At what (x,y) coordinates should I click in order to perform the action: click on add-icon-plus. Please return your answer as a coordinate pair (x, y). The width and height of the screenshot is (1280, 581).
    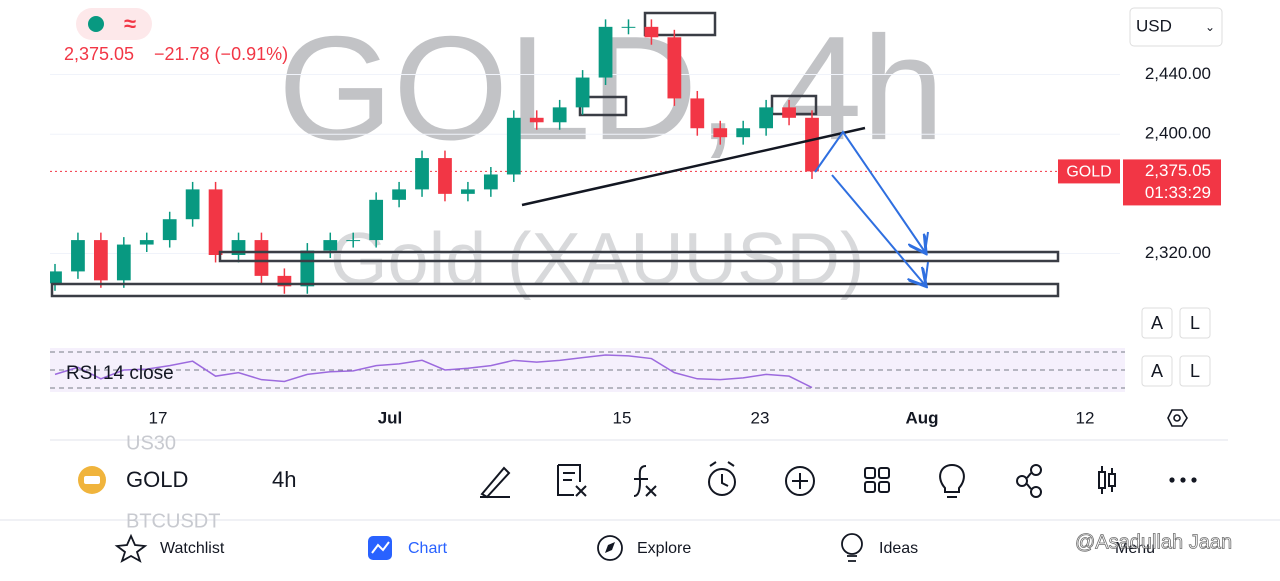
    Looking at the image, I should click on (800, 481).